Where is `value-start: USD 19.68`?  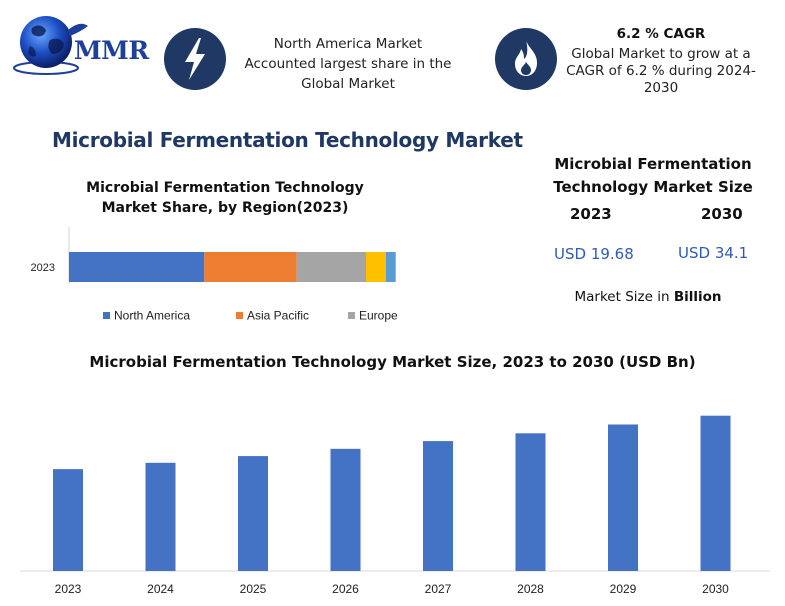 value-start: USD 19.68 is located at coordinates (594, 254).